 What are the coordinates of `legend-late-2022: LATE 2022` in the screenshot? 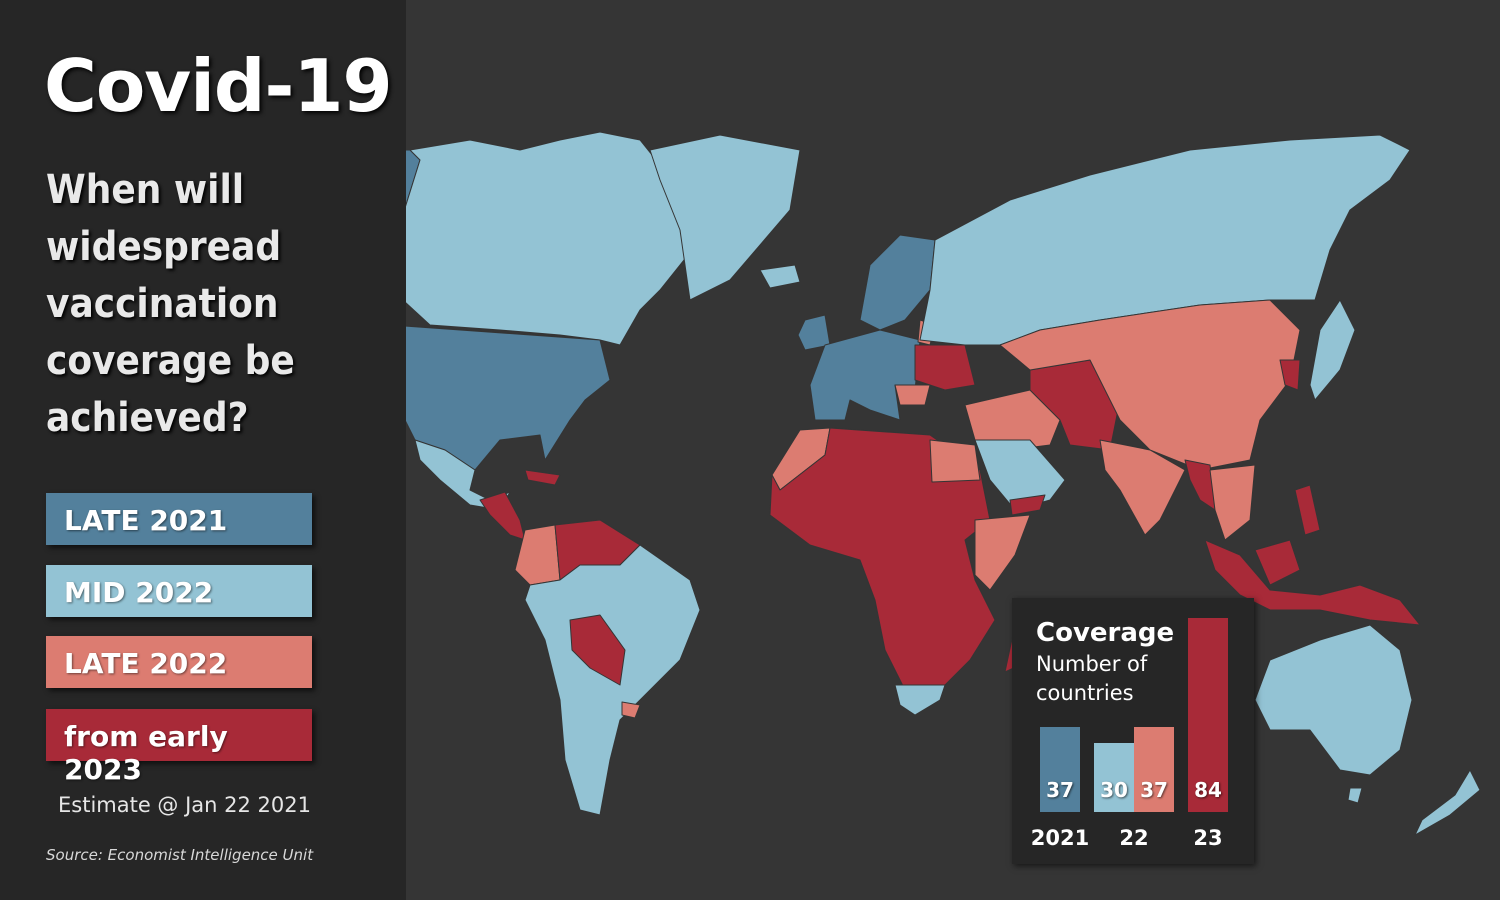 It's located at (179, 662).